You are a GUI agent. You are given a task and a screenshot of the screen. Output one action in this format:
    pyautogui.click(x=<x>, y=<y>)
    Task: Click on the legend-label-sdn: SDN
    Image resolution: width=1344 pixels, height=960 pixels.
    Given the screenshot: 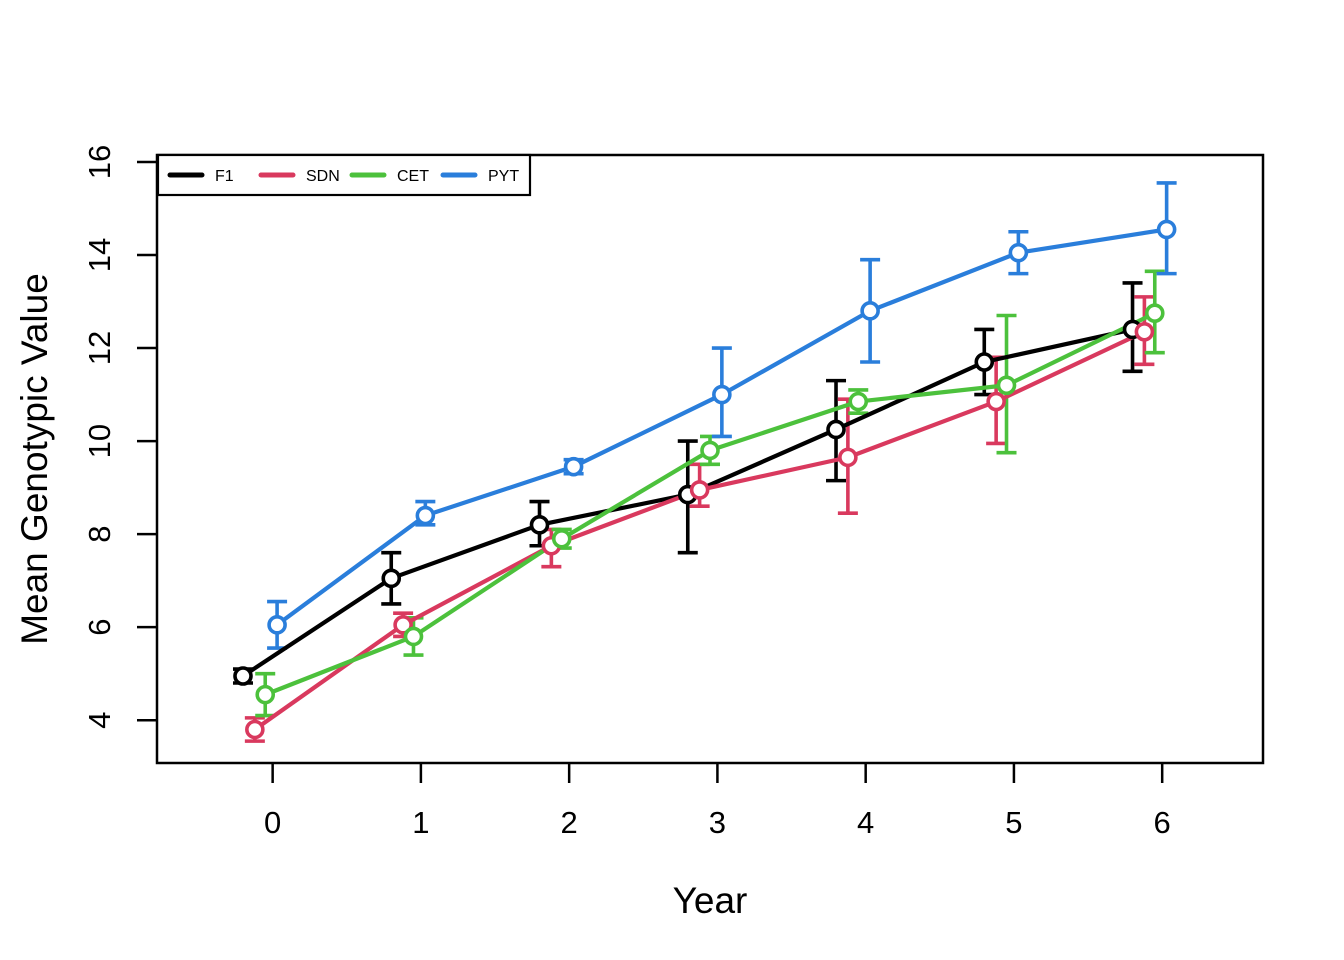 What is the action you would take?
    pyautogui.click(x=323, y=176)
    